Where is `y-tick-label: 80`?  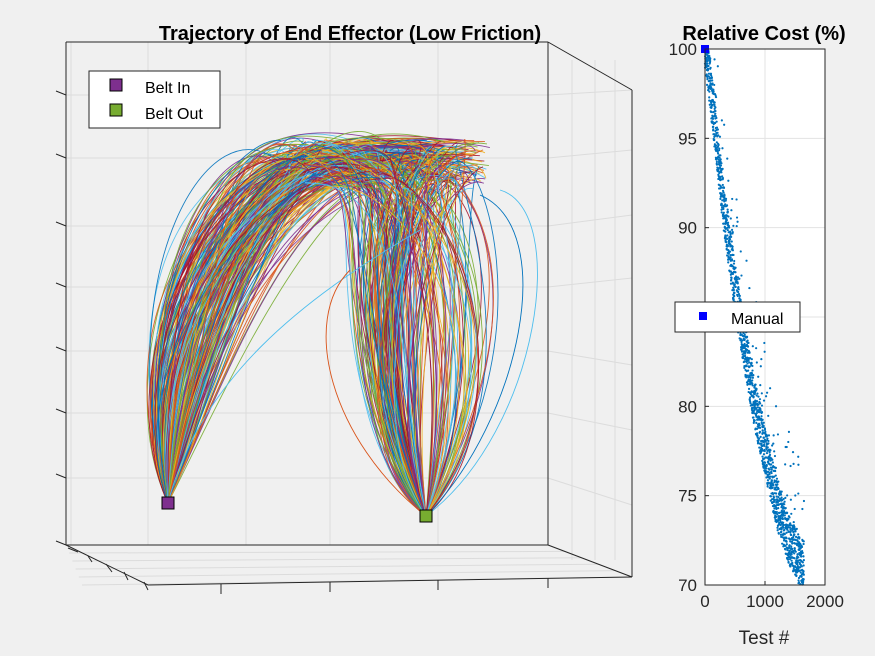
y-tick-label: 80 is located at coordinates (687, 406).